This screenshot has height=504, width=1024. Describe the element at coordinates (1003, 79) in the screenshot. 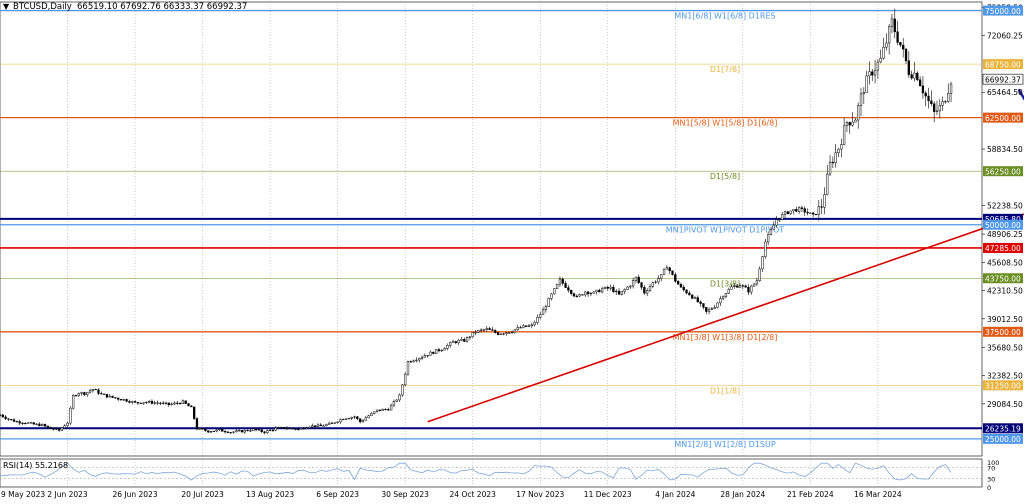

I see `current-price-label: 66992.37` at that location.